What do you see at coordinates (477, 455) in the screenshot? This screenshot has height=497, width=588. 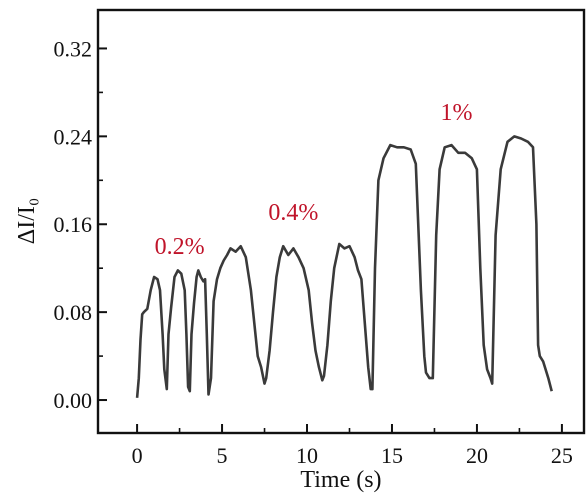 I see `x-tick-label: 20` at bounding box center [477, 455].